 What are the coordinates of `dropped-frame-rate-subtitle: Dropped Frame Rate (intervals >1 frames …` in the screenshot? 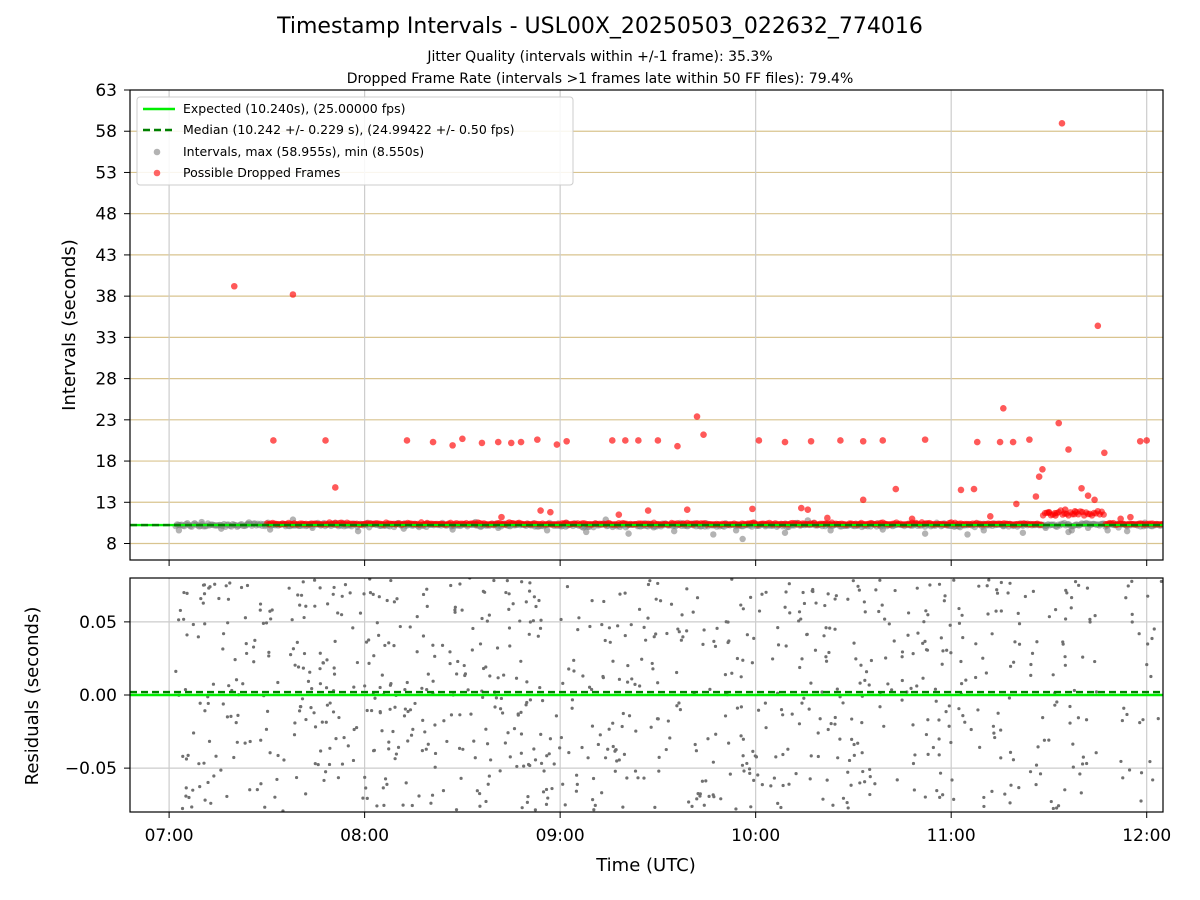 It's located at (600, 79).